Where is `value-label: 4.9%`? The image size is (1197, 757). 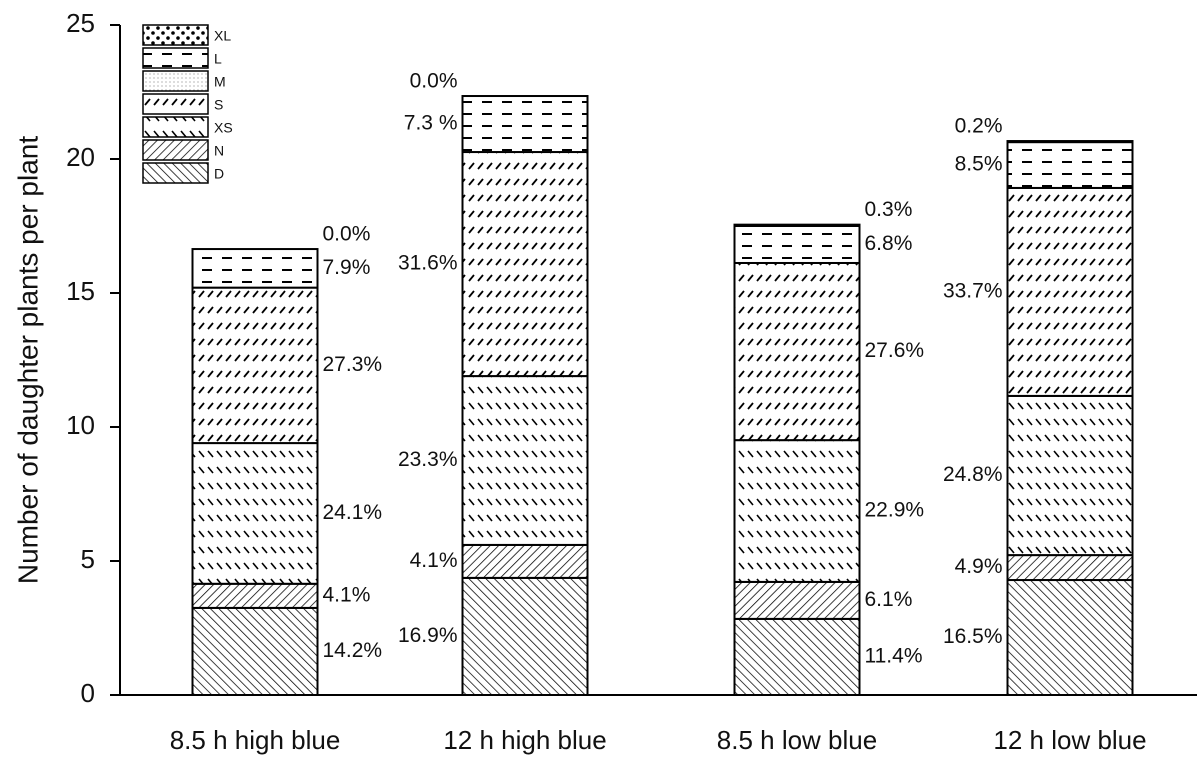 value-label: 4.9% is located at coordinates (979, 566).